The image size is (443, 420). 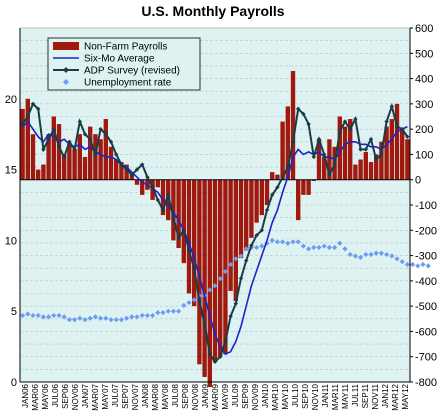 What do you see at coordinates (426, 206) in the screenshot?
I see `right-tick-label: -100` at bounding box center [426, 206].